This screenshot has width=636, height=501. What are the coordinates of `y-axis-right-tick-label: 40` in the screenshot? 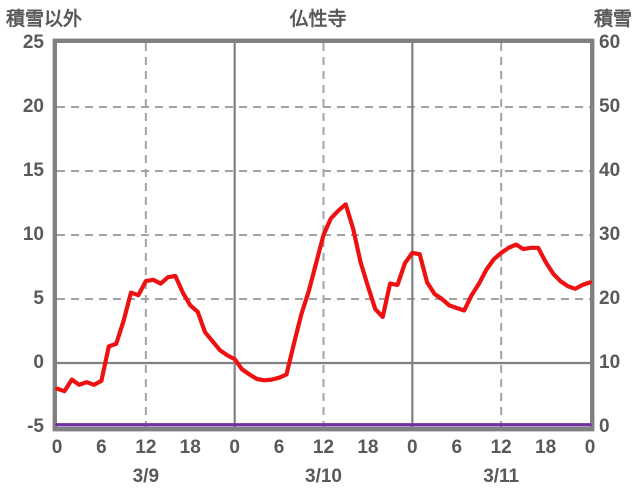 It's located at (610, 170).